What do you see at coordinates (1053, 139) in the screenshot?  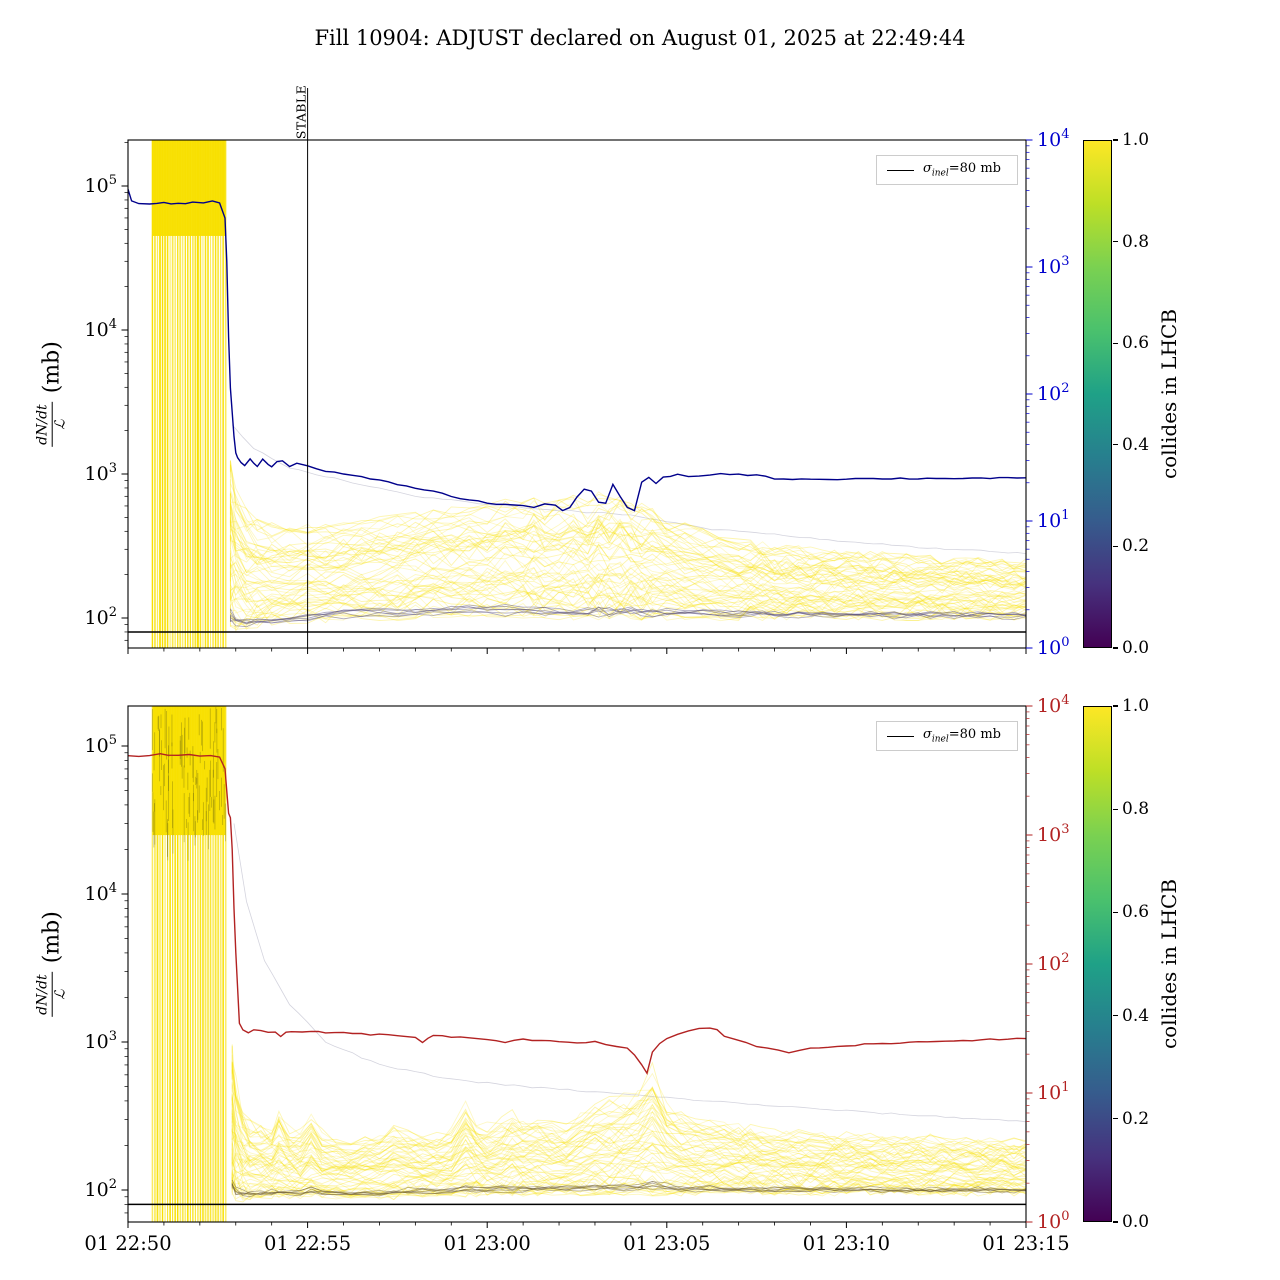 I see `right-y-tick-label: 10⁴` at bounding box center [1053, 139].